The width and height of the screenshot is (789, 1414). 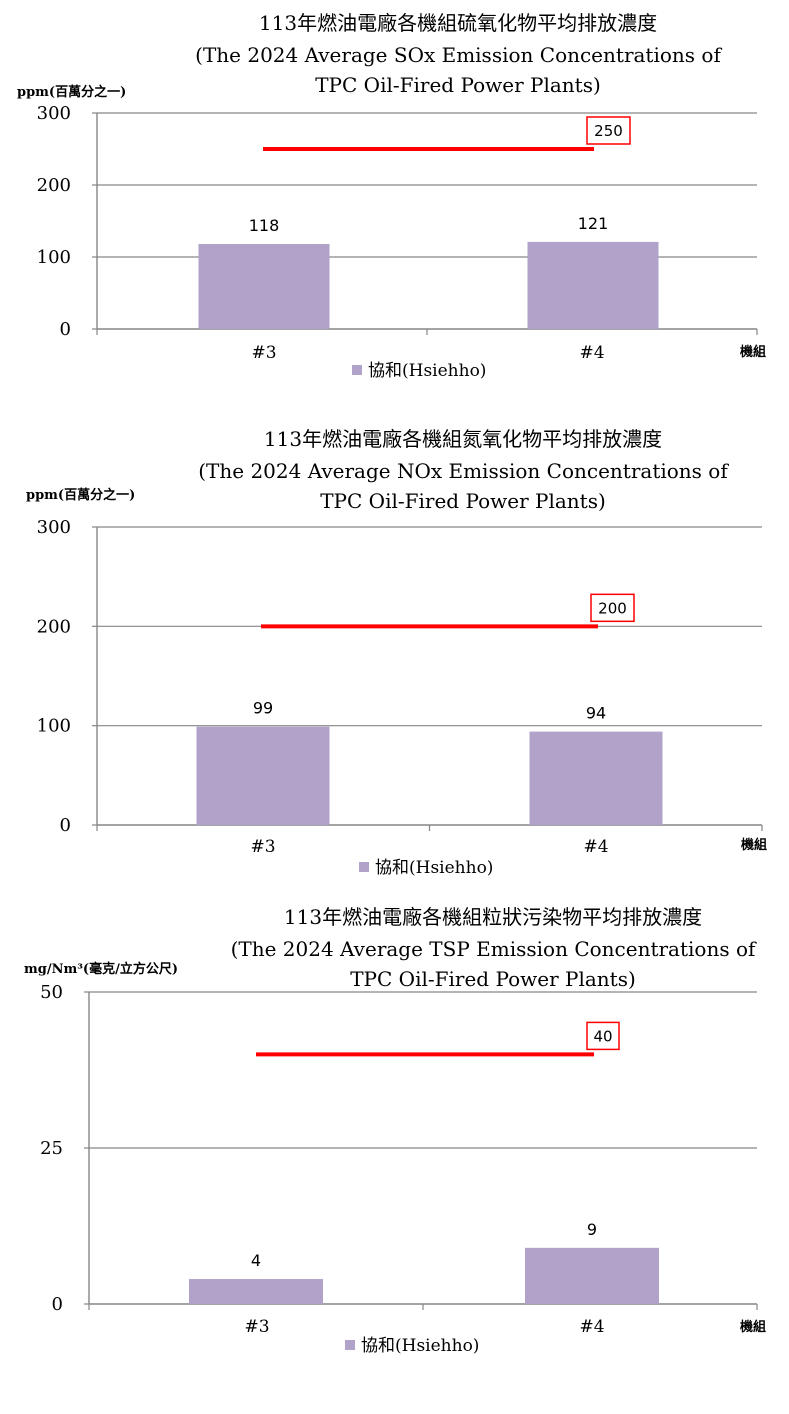 I want to click on chart-title: 113年燃油電廠各機組氮氧化物平均排放濃度, so click(x=463, y=439).